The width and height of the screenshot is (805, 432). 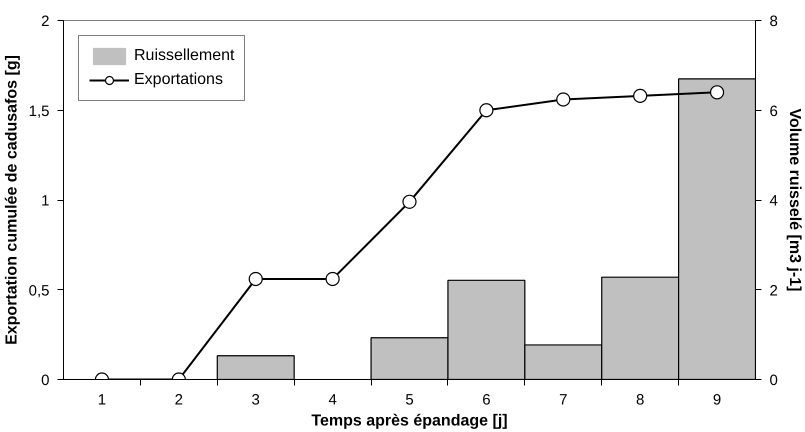 What do you see at coordinates (45, 201) in the screenshot?
I see `y-tick-label: 1` at bounding box center [45, 201].